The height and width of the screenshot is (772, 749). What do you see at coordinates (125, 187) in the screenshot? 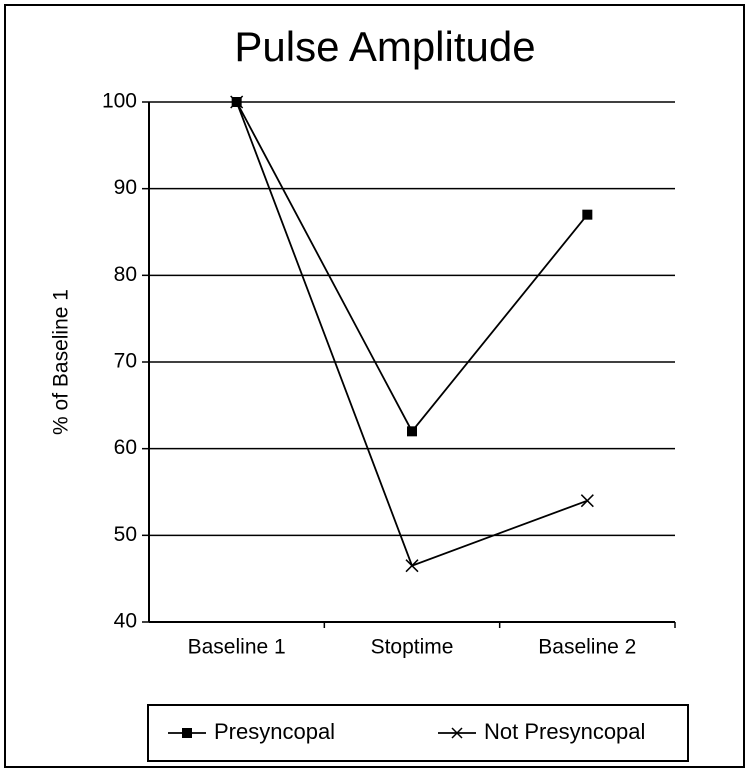
I see `y-tick-label: 90` at bounding box center [125, 187].